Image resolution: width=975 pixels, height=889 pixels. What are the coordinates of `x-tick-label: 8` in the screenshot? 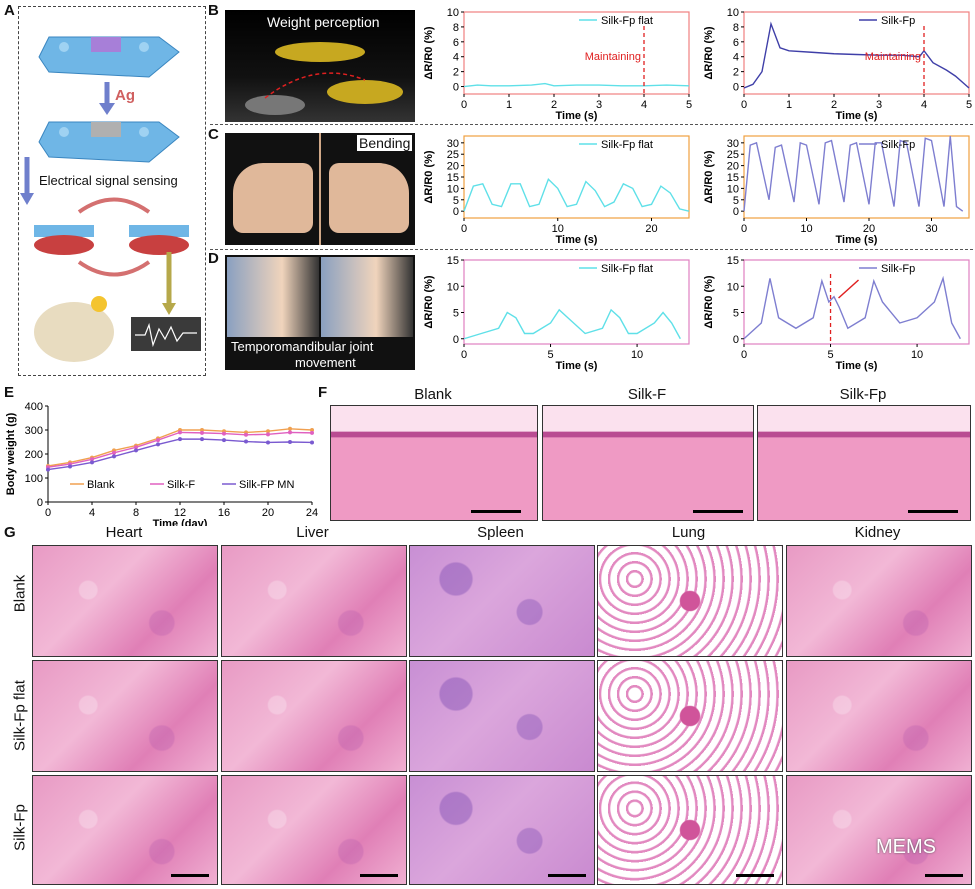 It's located at (136, 513).